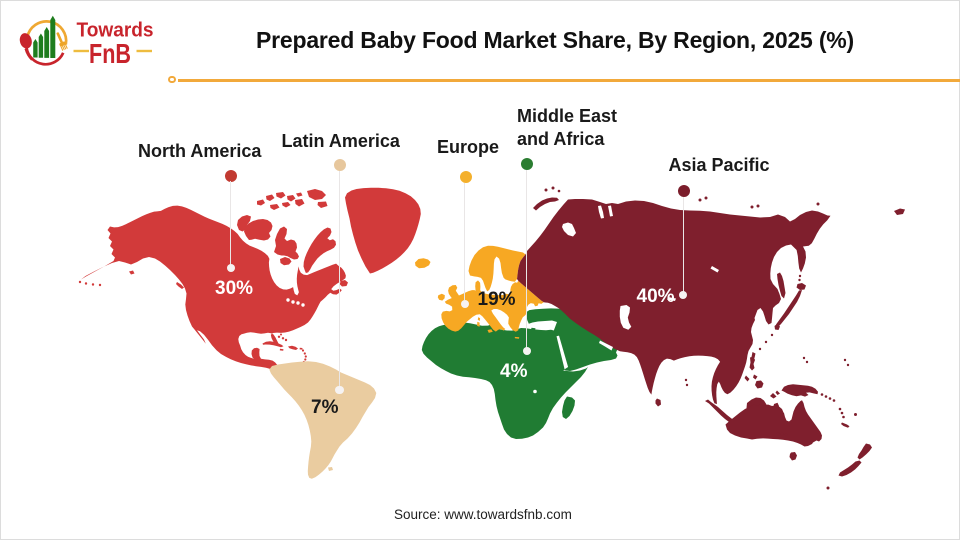 This screenshot has height=540, width=960. I want to click on svg-text: Towards, so click(115, 30).